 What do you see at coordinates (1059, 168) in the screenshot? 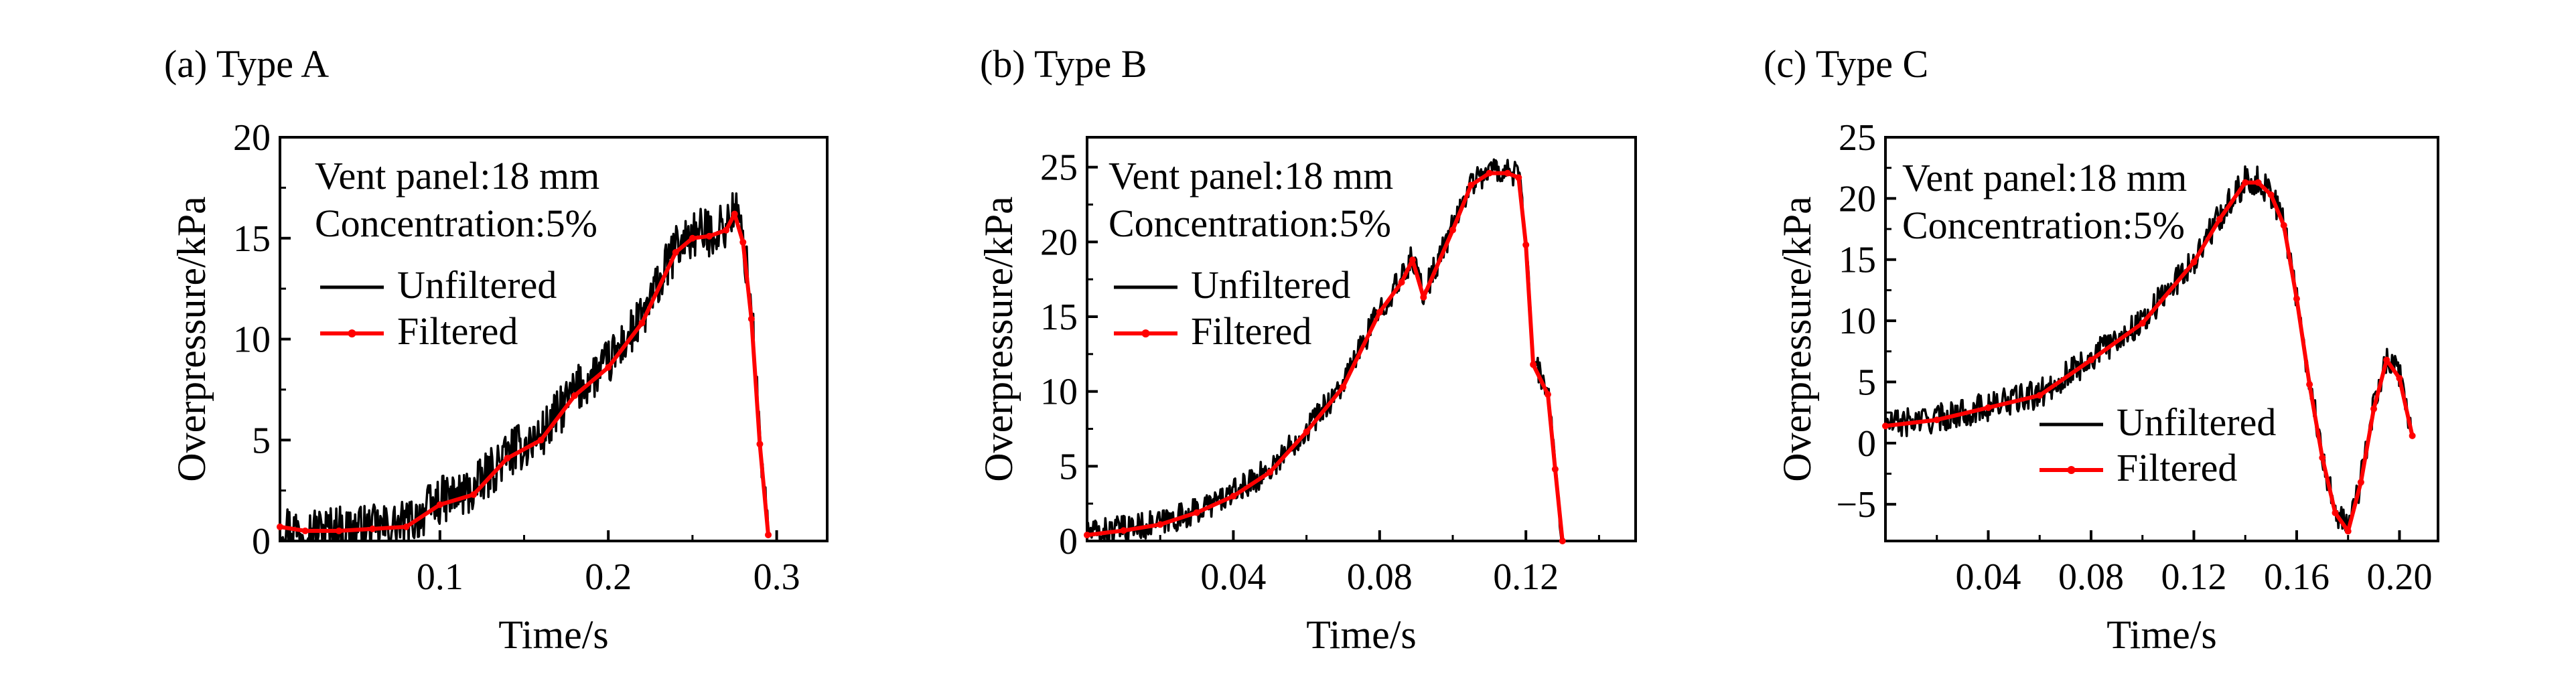
I see `chart-2-ytick-label: 25` at bounding box center [1059, 168].